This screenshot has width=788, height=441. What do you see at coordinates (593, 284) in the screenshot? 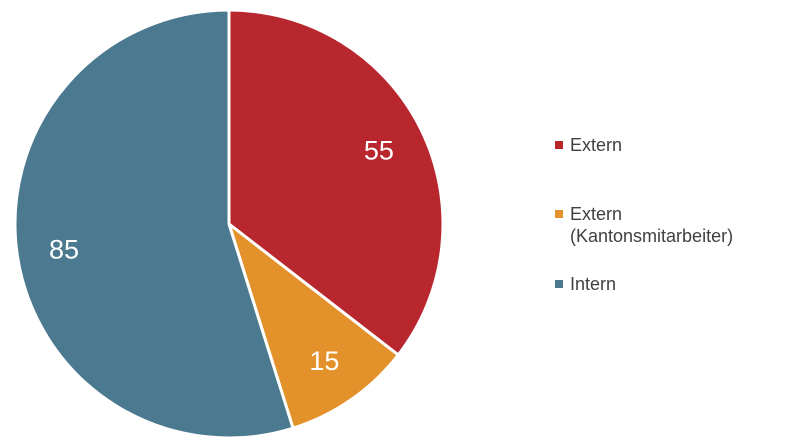
I see `legend-label: Intern` at bounding box center [593, 284].